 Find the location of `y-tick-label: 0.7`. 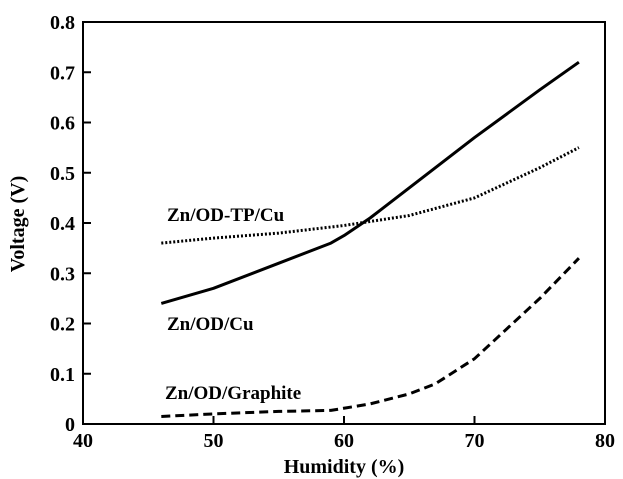

y-tick-label: 0.7 is located at coordinates (62, 73).